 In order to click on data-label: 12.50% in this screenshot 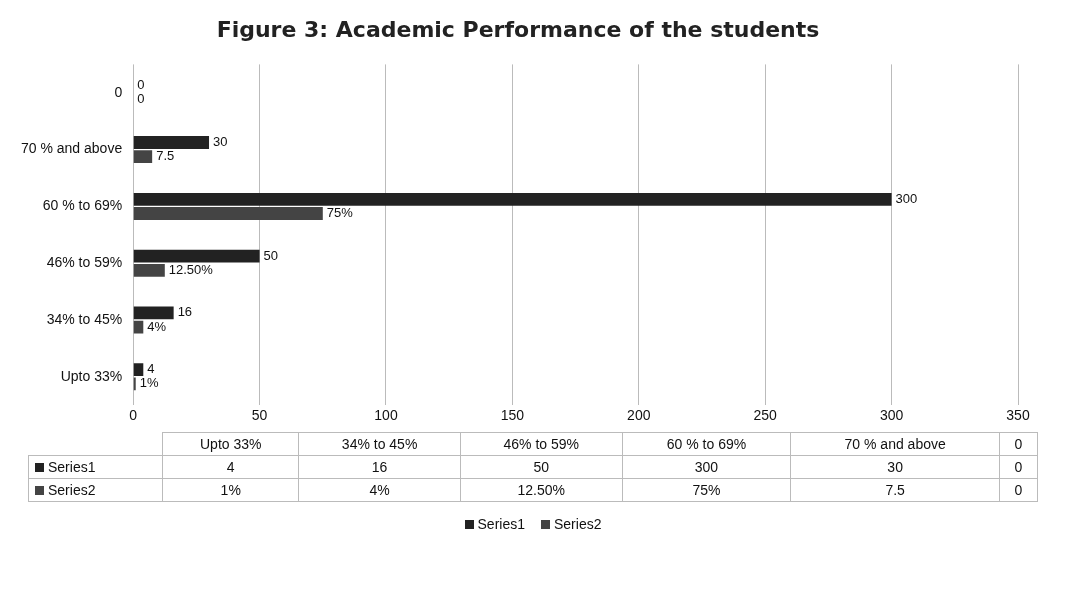, I will do `click(191, 269)`.